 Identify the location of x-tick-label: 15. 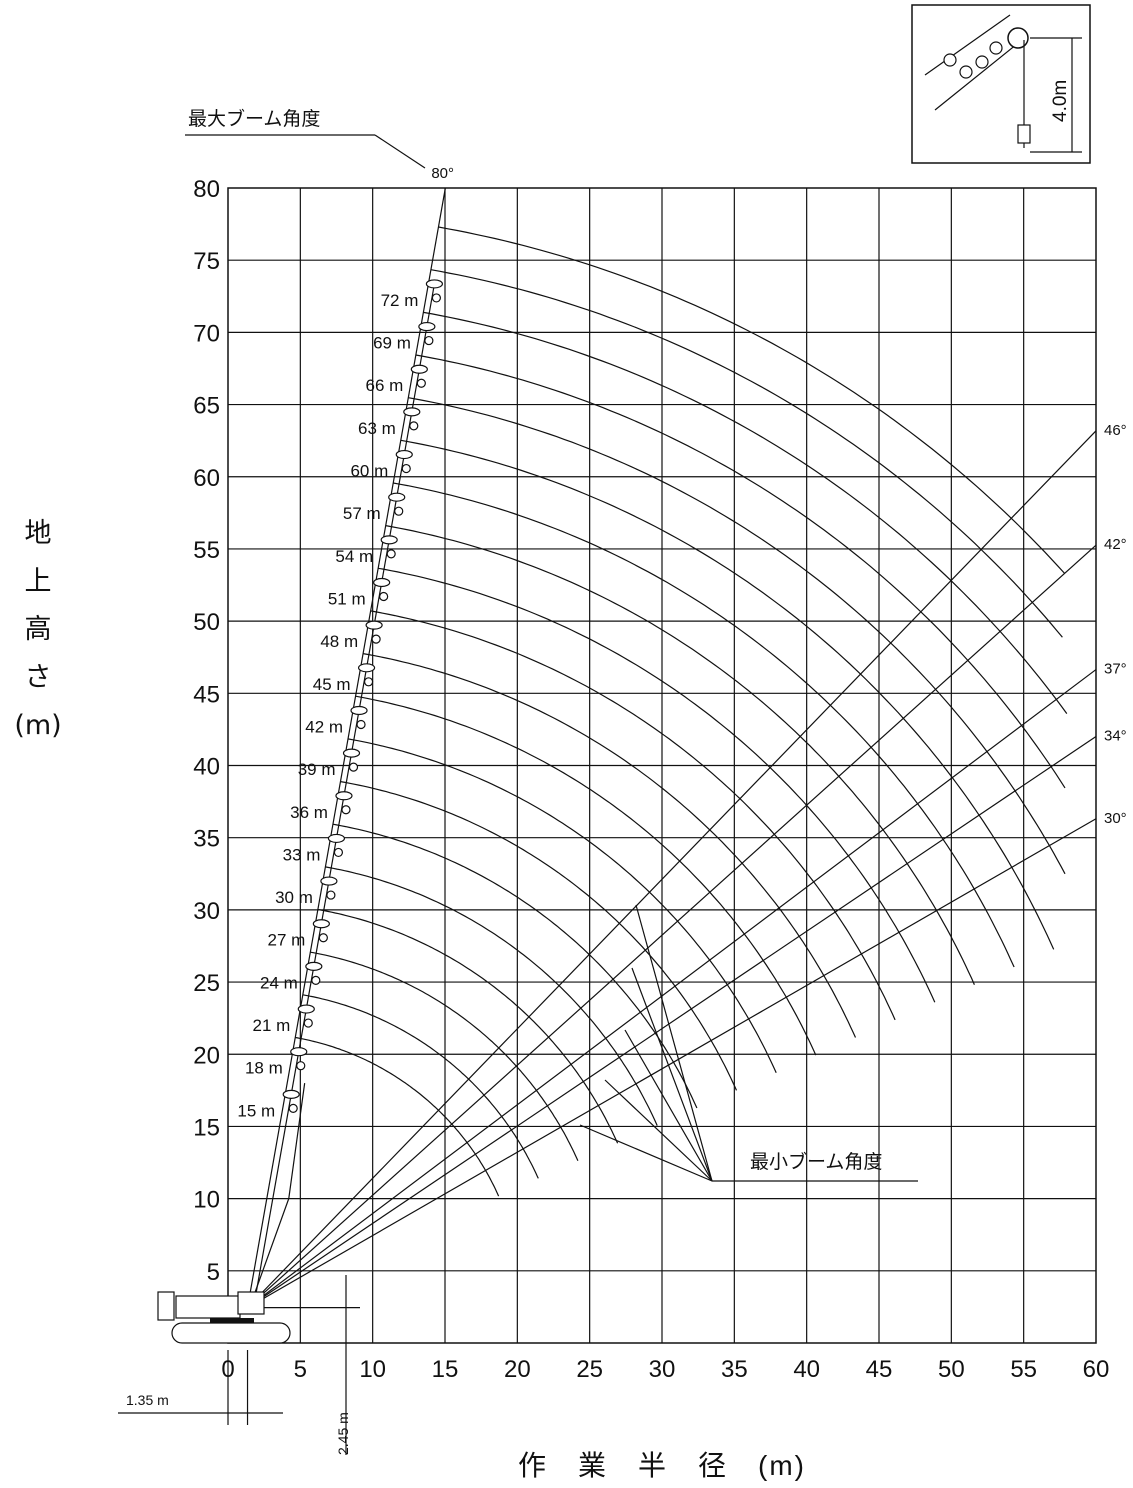
(445, 1369).